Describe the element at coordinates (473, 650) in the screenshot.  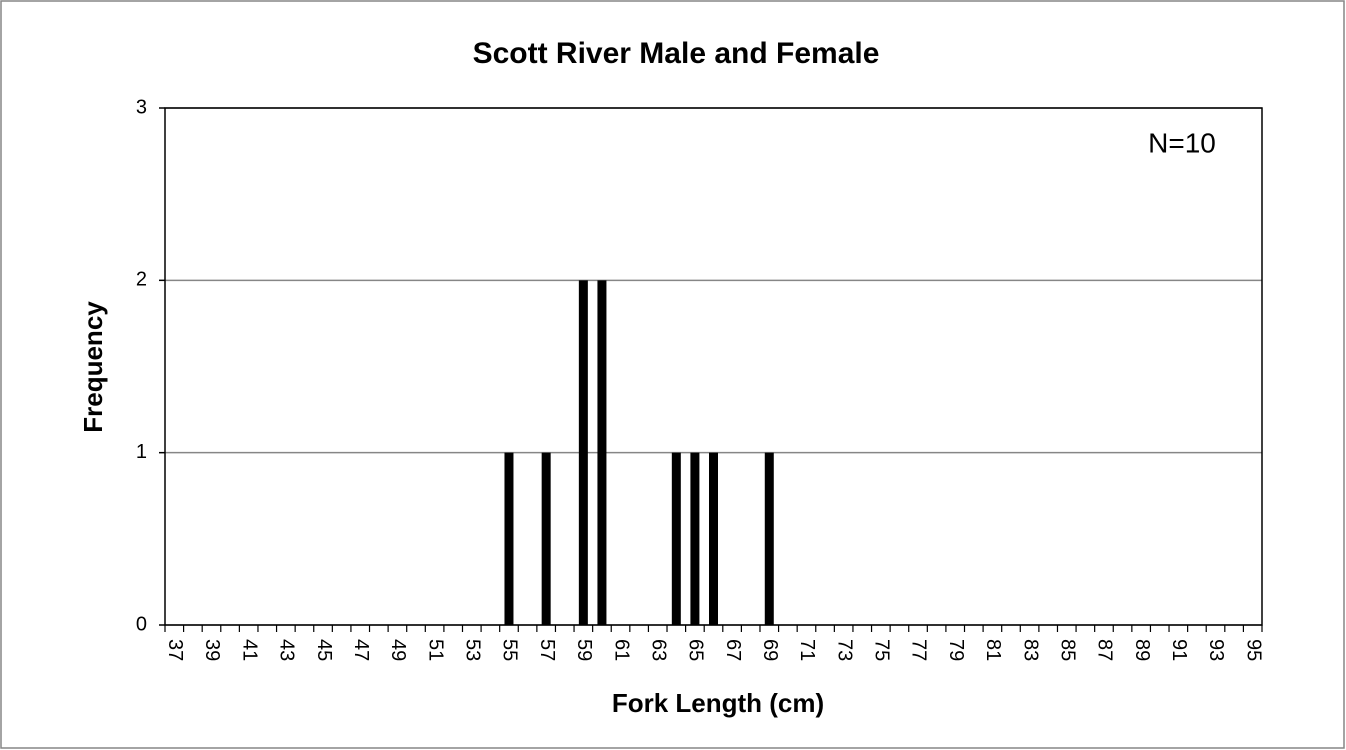
I see `x-tick-label: 53` at that location.